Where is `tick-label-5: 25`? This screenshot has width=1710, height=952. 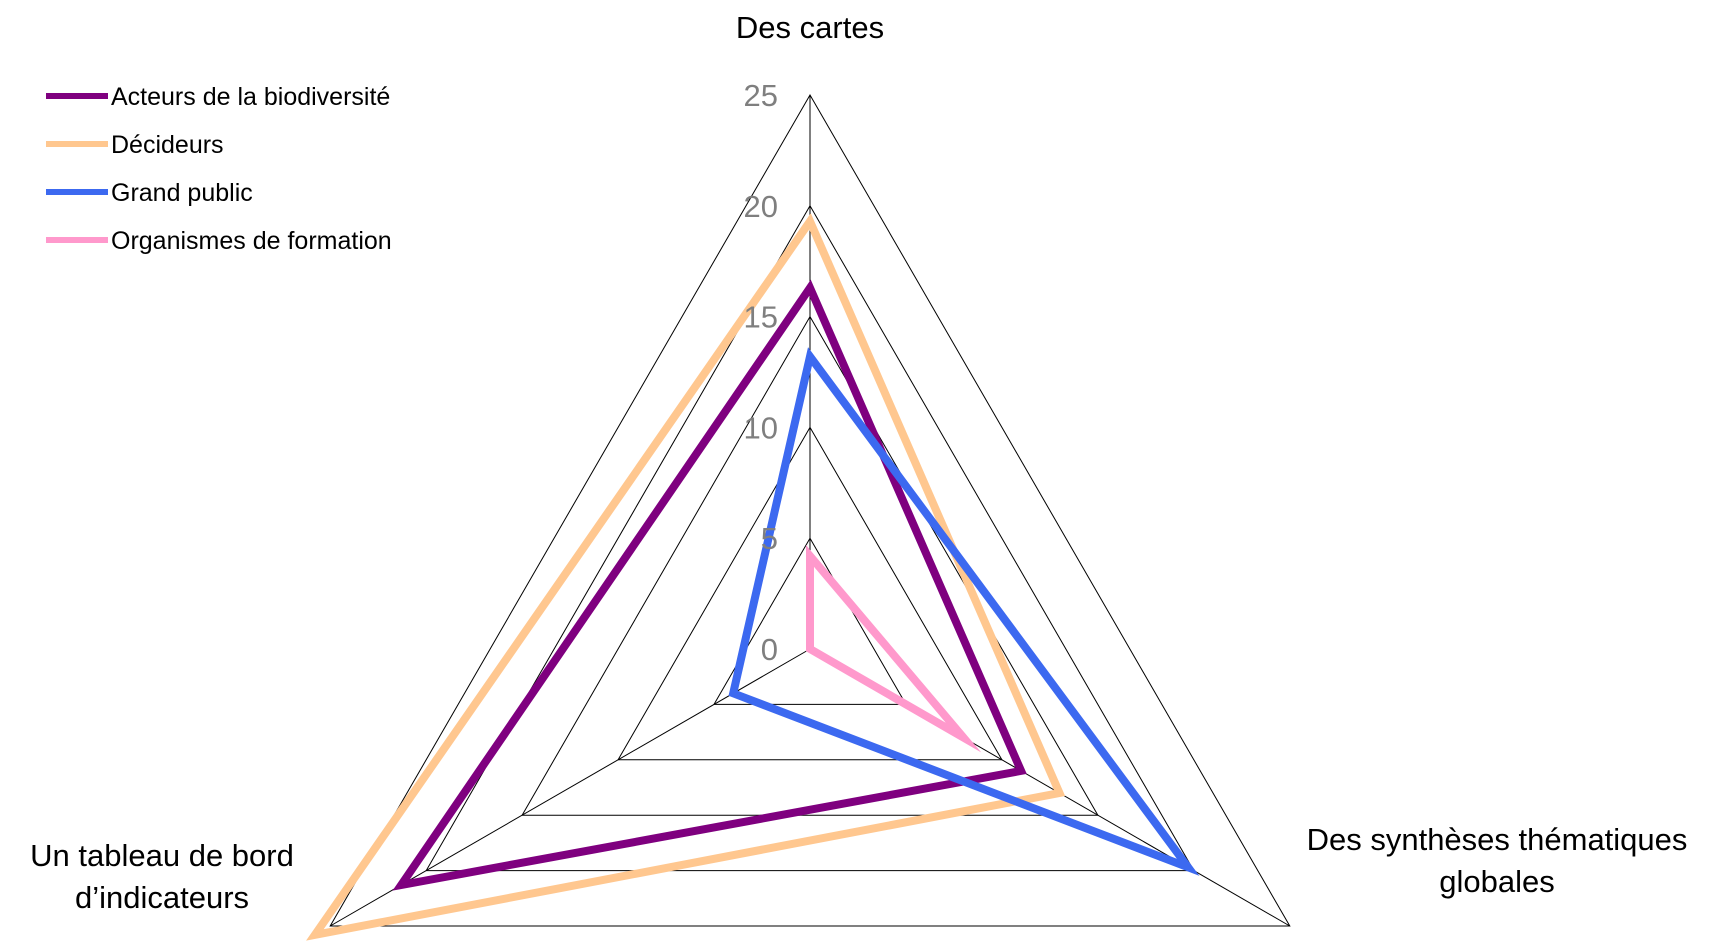 tick-label-5: 25 is located at coordinates (761, 95).